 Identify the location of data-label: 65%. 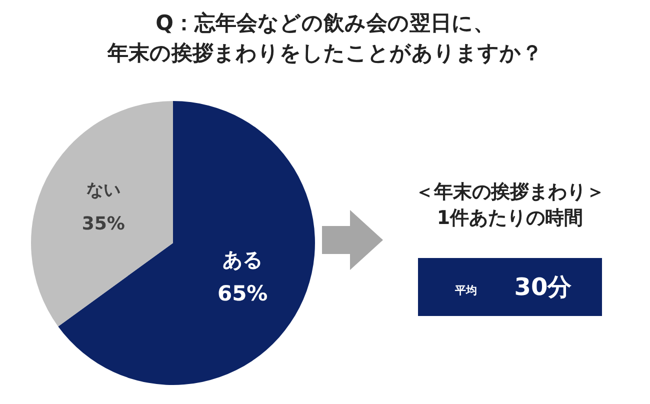
(242, 293).